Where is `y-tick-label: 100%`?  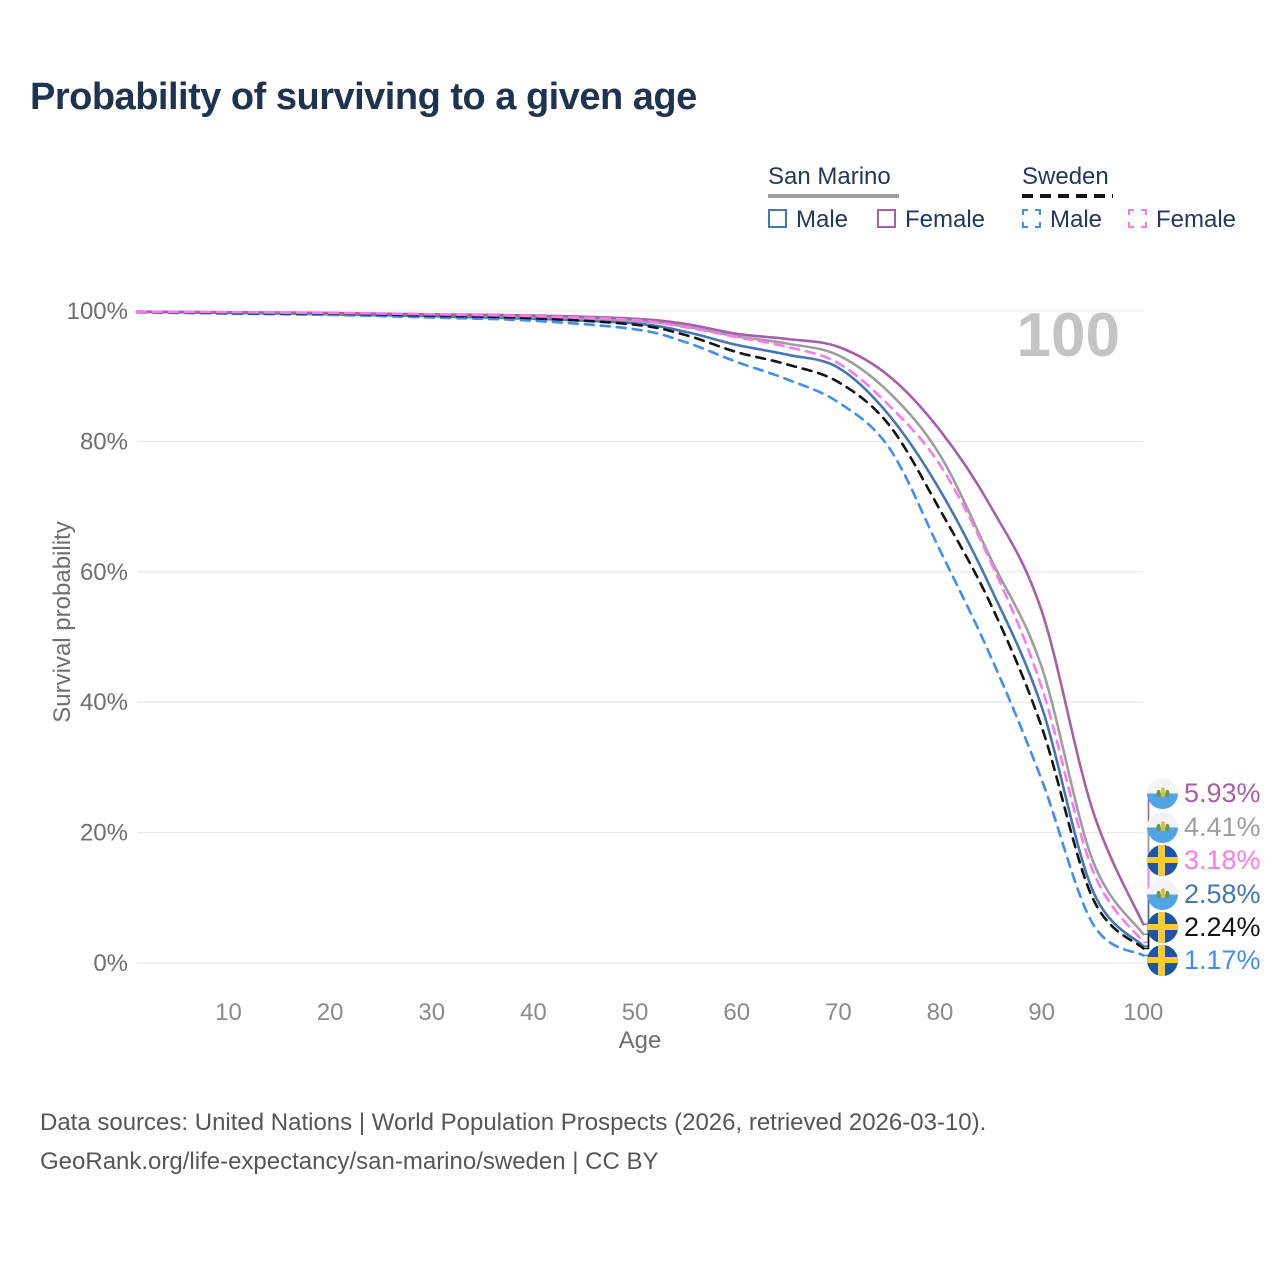 y-tick-label: 100% is located at coordinates (97, 311).